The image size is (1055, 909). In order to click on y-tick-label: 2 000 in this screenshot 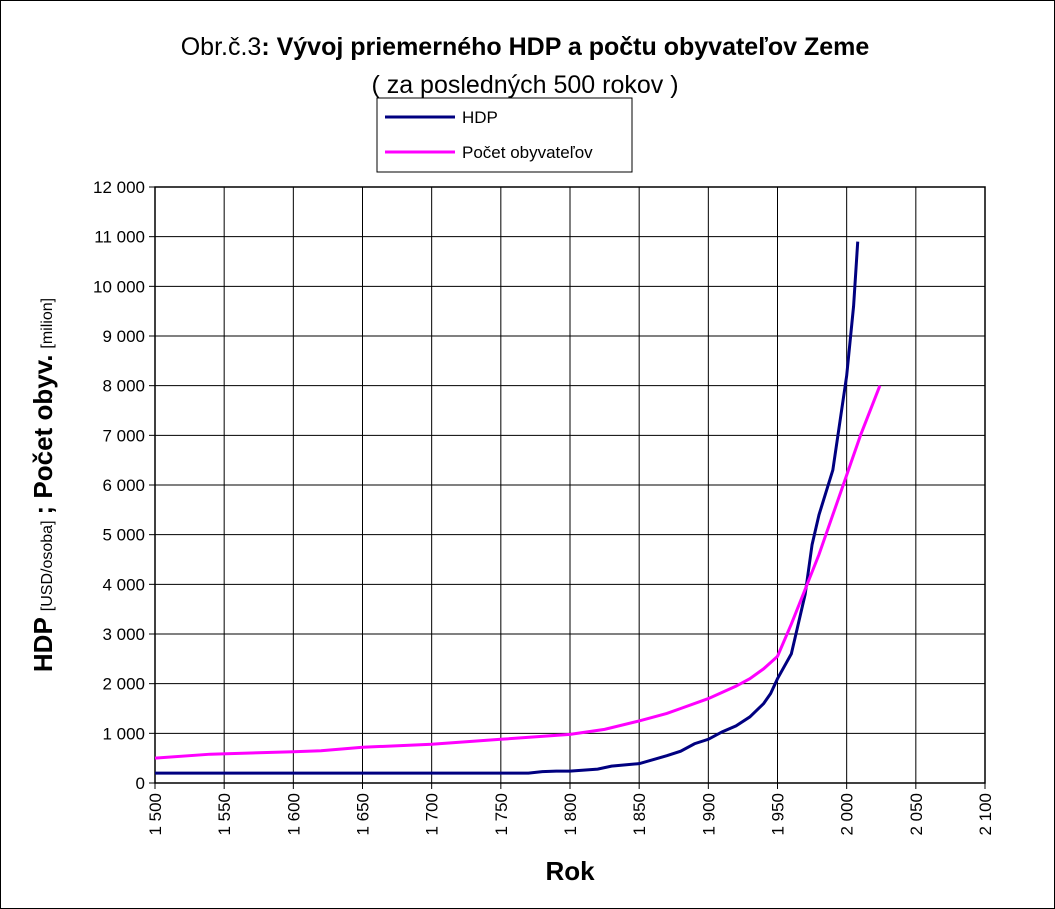, I will do `click(123, 684)`.